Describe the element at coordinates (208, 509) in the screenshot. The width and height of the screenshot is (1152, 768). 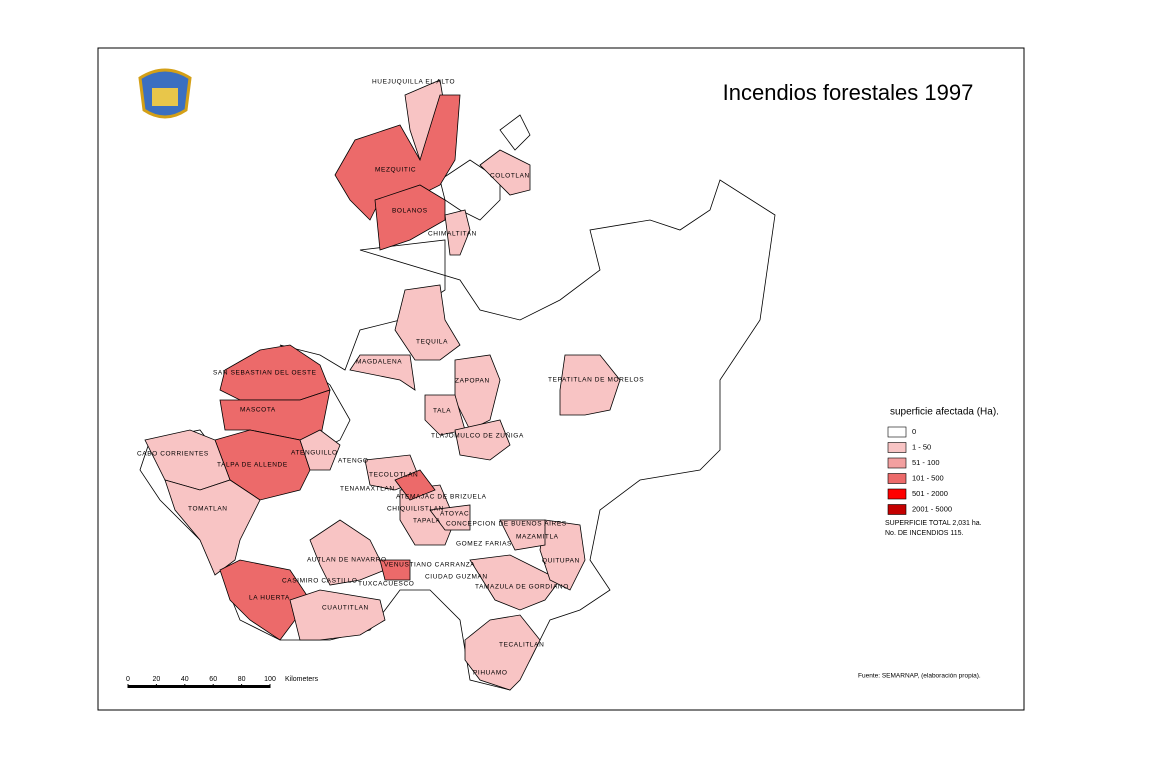
I see `municipality-label: TOMATLAN` at that location.